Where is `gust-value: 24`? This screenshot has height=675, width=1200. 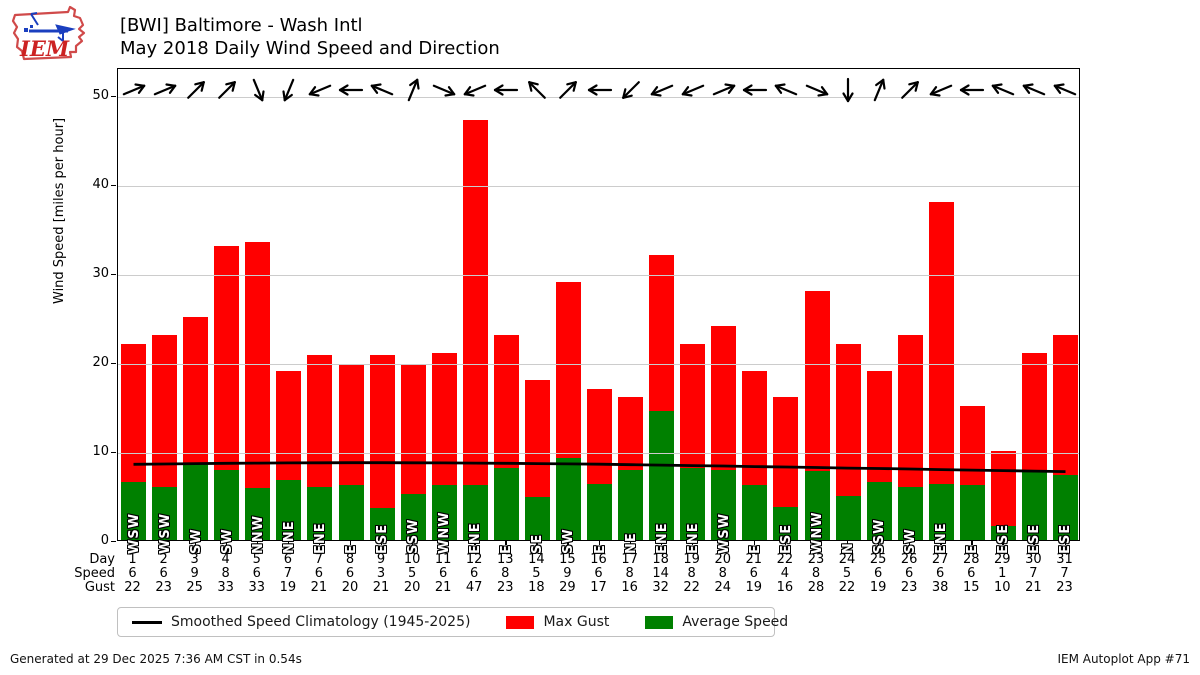 gust-value: 24 is located at coordinates (723, 587).